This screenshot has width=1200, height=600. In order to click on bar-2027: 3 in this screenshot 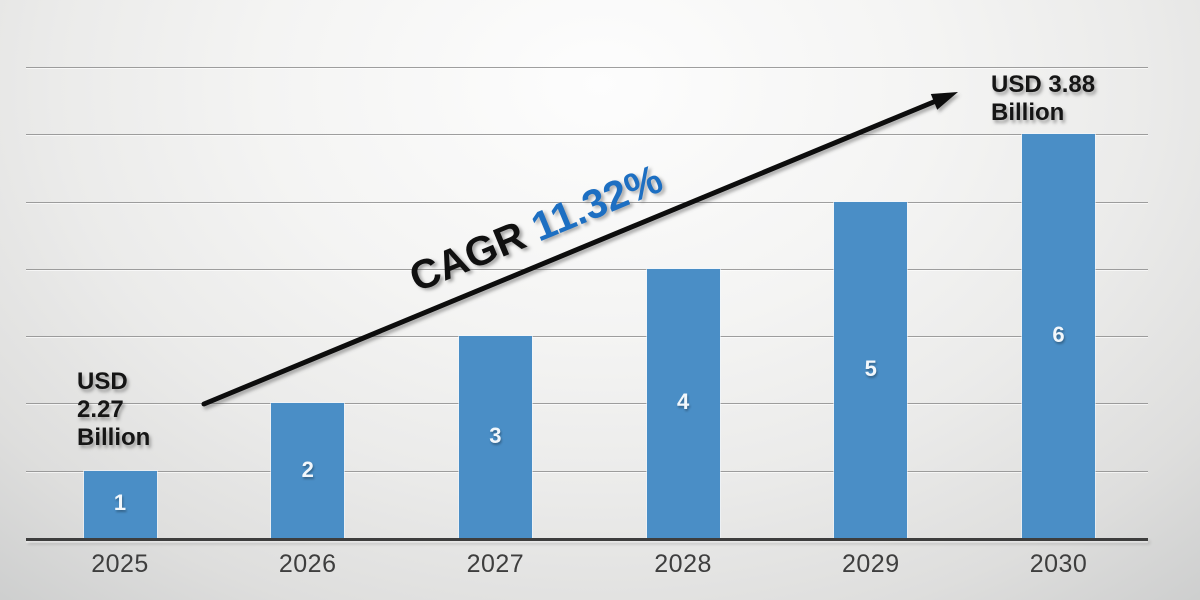, I will do `click(495, 437)`.